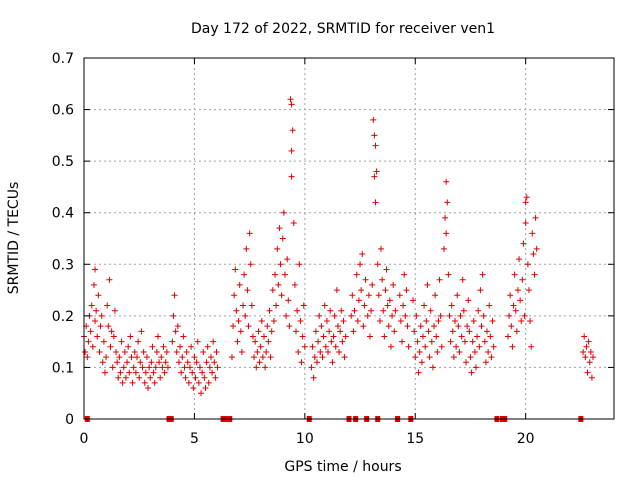 The image size is (640, 480). Describe the element at coordinates (526, 439) in the screenshot. I see `x-tick-label: 20` at that location.